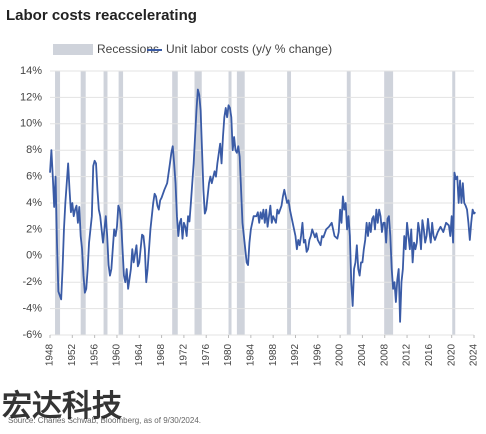  What do you see at coordinates (34, 203) in the screenshot?
I see `y-tick-label: 4%` at bounding box center [34, 203].